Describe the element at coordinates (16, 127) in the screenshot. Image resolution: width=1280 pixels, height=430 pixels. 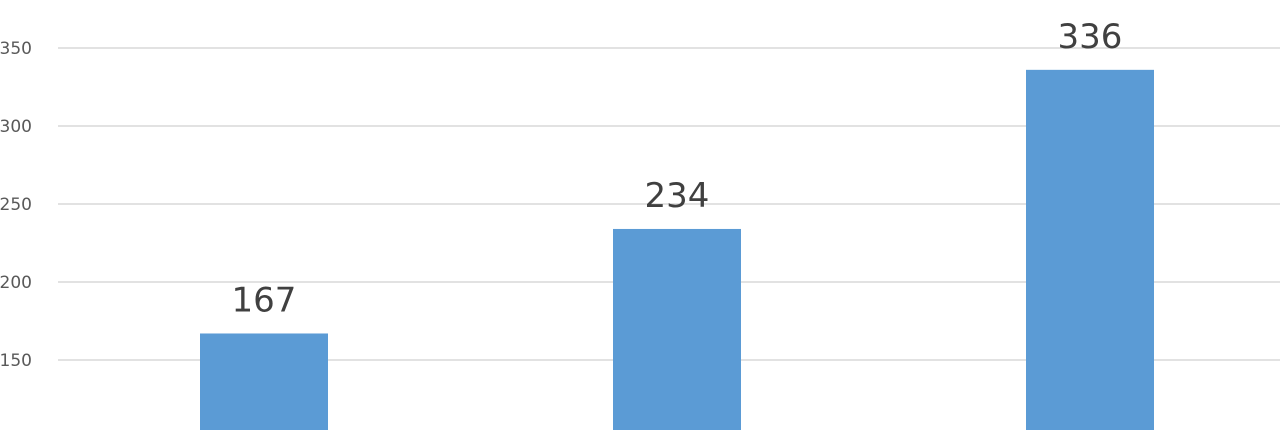
I see `y-tick-label: 300` at that location.